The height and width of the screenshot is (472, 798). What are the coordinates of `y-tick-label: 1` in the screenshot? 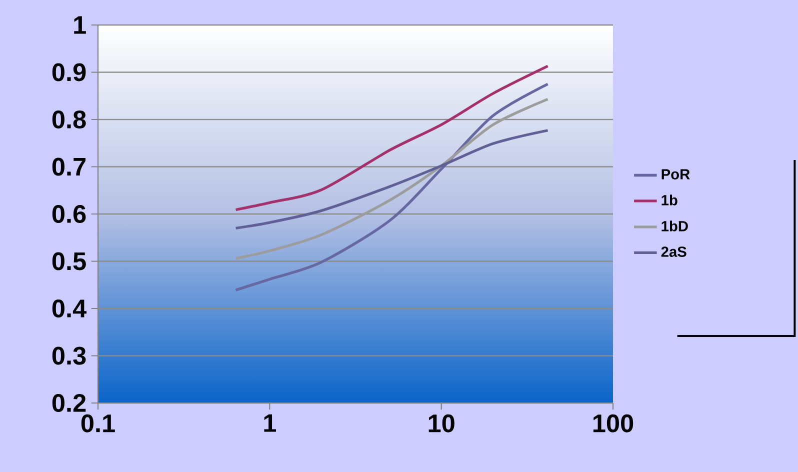 It's located at (80, 25).